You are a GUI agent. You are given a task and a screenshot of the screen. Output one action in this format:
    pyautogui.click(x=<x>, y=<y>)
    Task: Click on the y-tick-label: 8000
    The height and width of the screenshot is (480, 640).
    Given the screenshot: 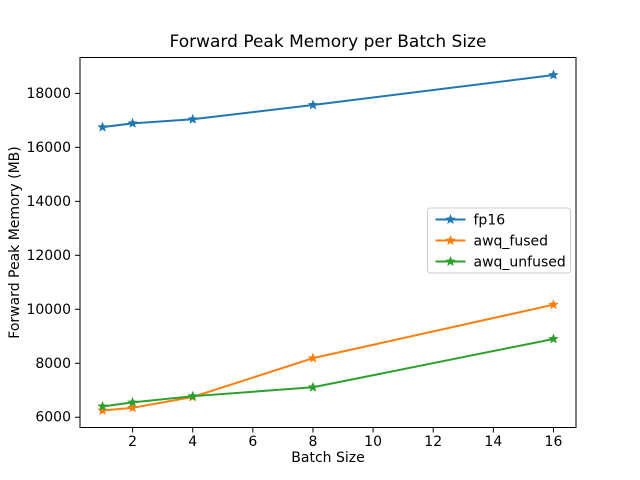 What is the action you would take?
    pyautogui.click(x=53, y=364)
    